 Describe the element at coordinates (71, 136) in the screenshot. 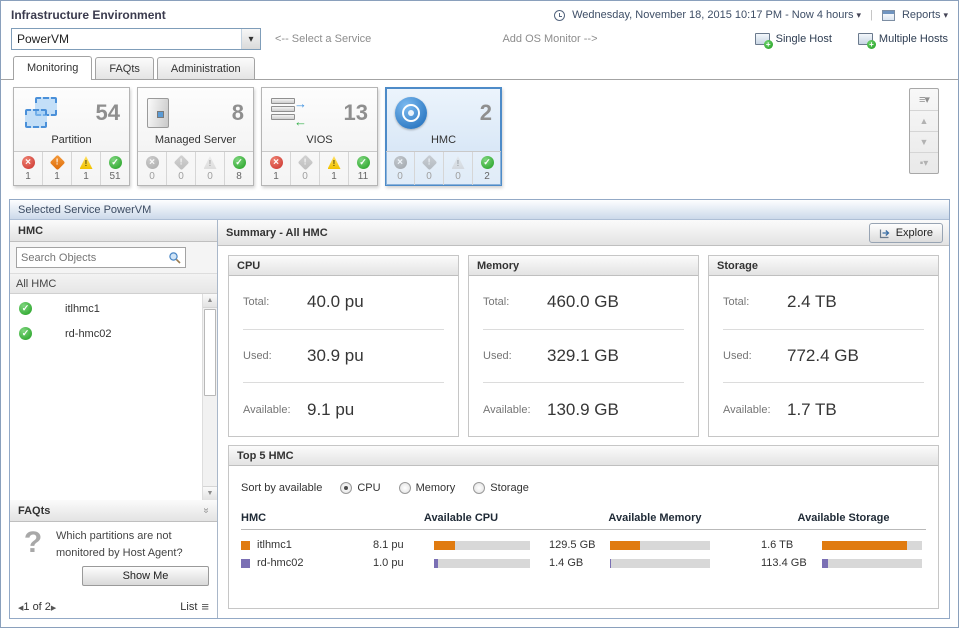

I see `tile-partition: 54 Partition 1 1 1 51` at that location.